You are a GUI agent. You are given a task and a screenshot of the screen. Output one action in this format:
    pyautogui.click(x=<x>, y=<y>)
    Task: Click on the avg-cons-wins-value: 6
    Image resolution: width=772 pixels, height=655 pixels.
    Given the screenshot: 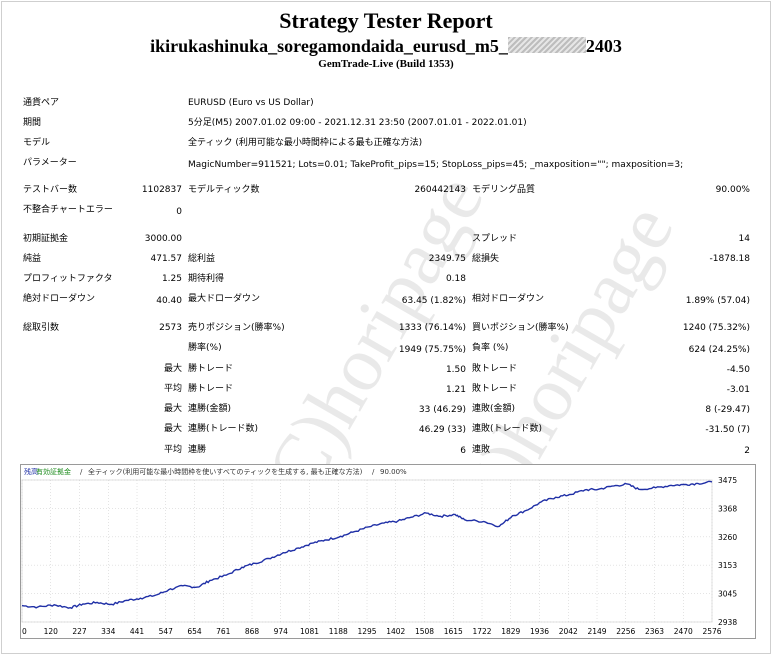 What is the action you would take?
    pyautogui.click(x=463, y=451)
    